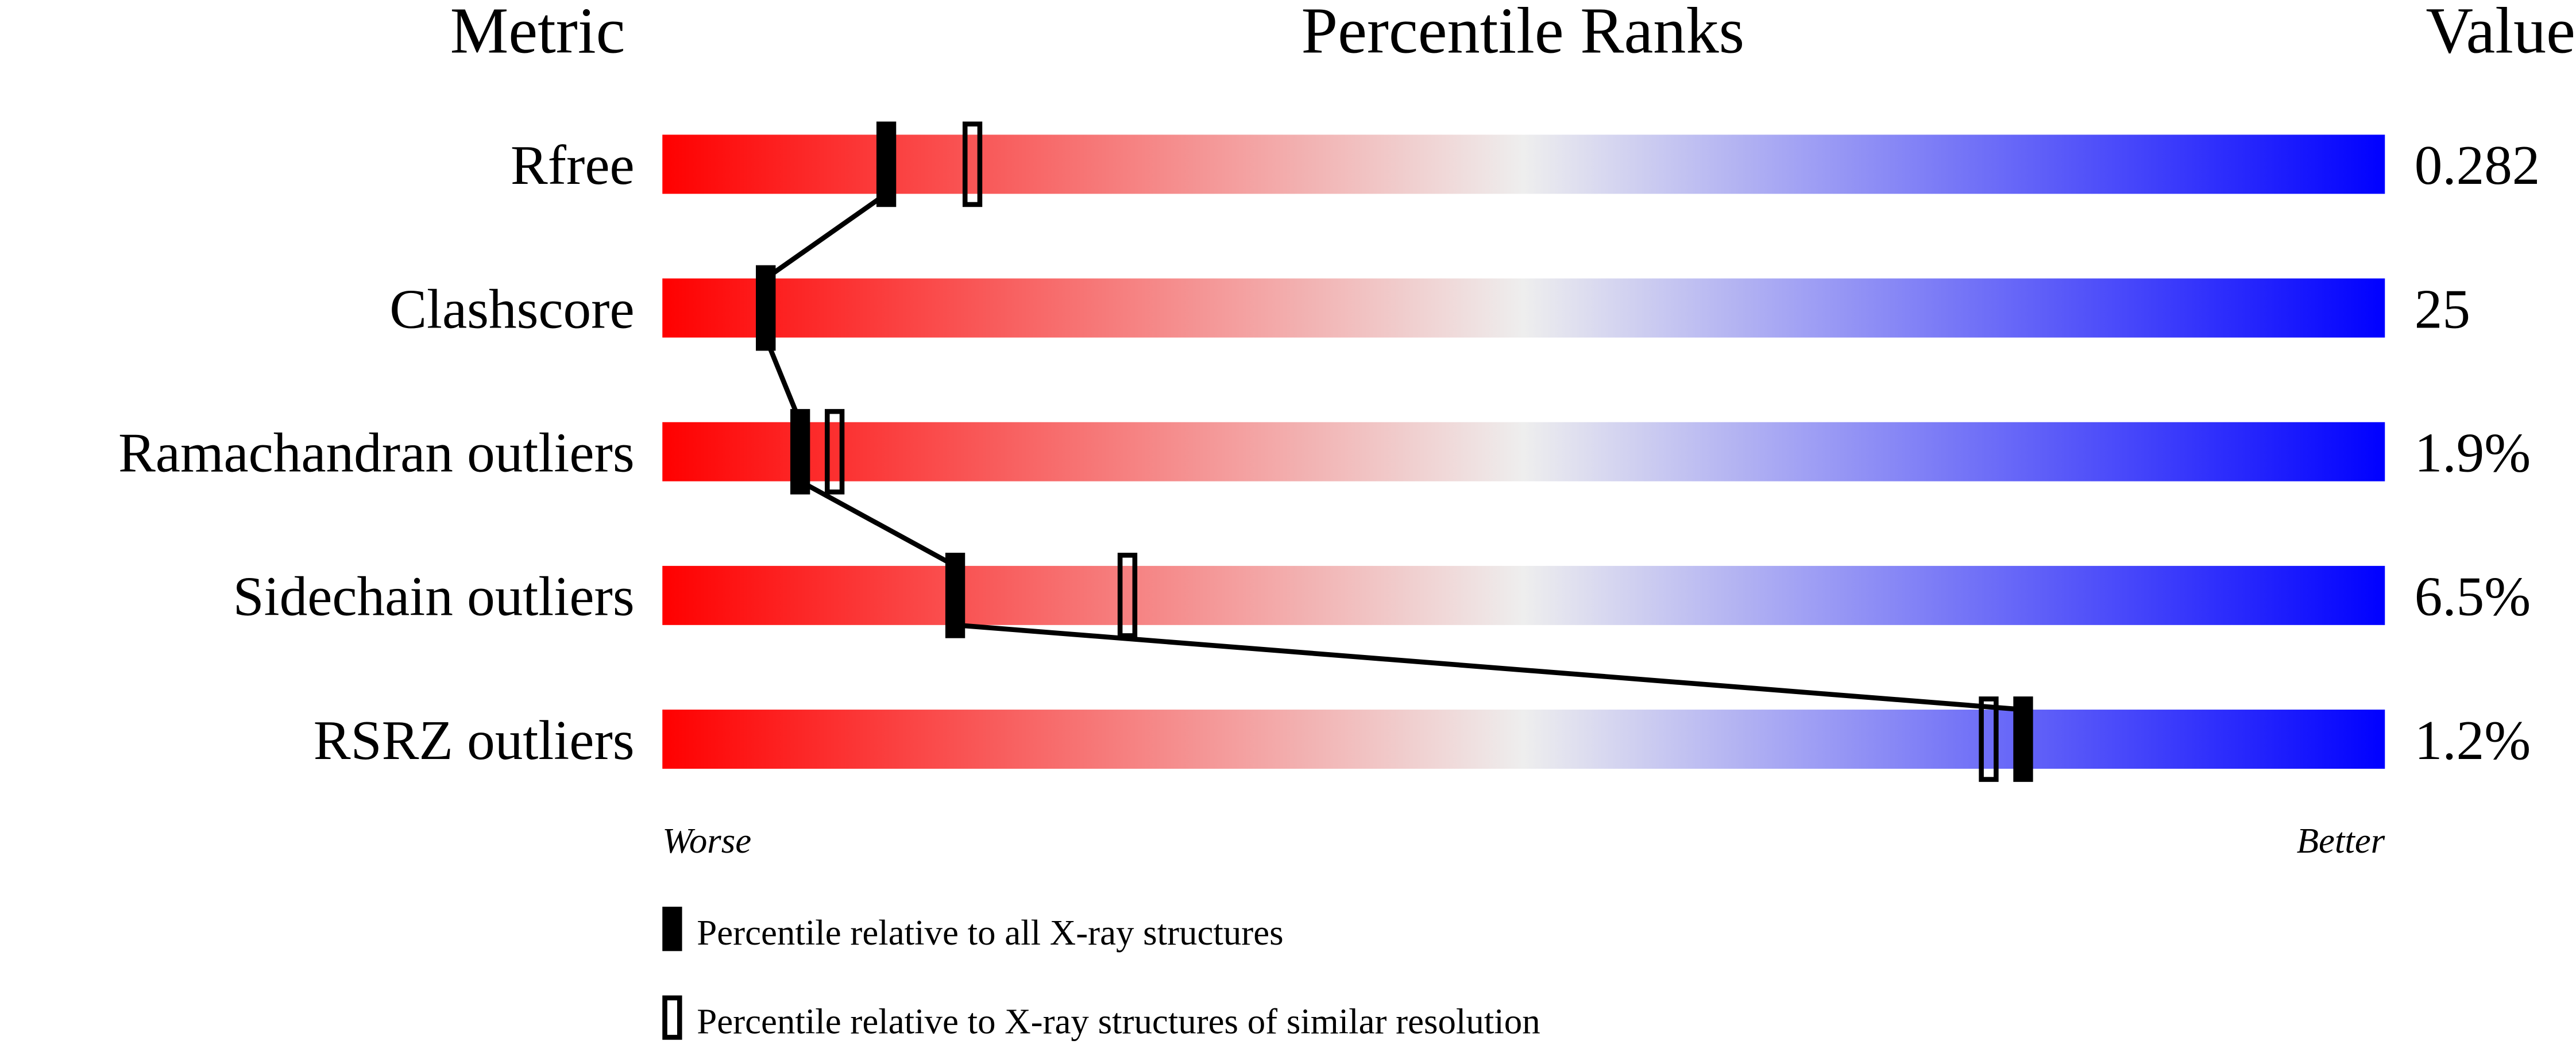  Describe the element at coordinates (2473, 453) in the screenshot. I see `metric-value: 1.9%` at that location.